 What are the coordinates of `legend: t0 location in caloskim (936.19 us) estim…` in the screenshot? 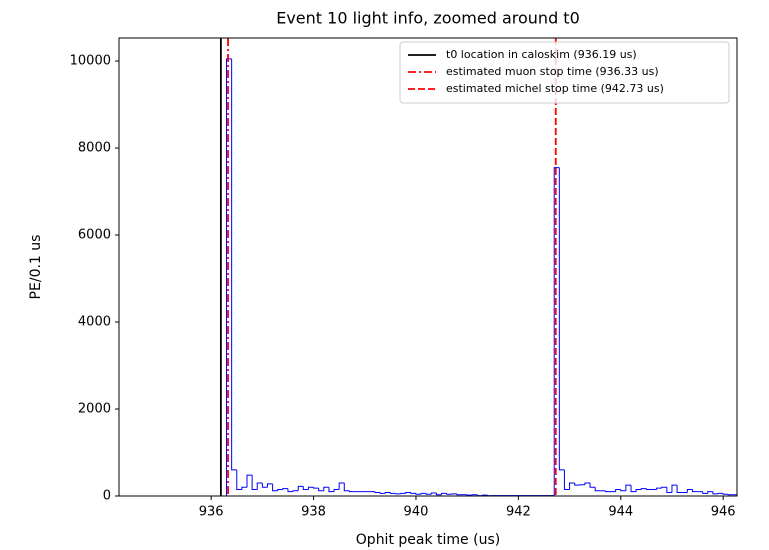 It's located at (564, 72).